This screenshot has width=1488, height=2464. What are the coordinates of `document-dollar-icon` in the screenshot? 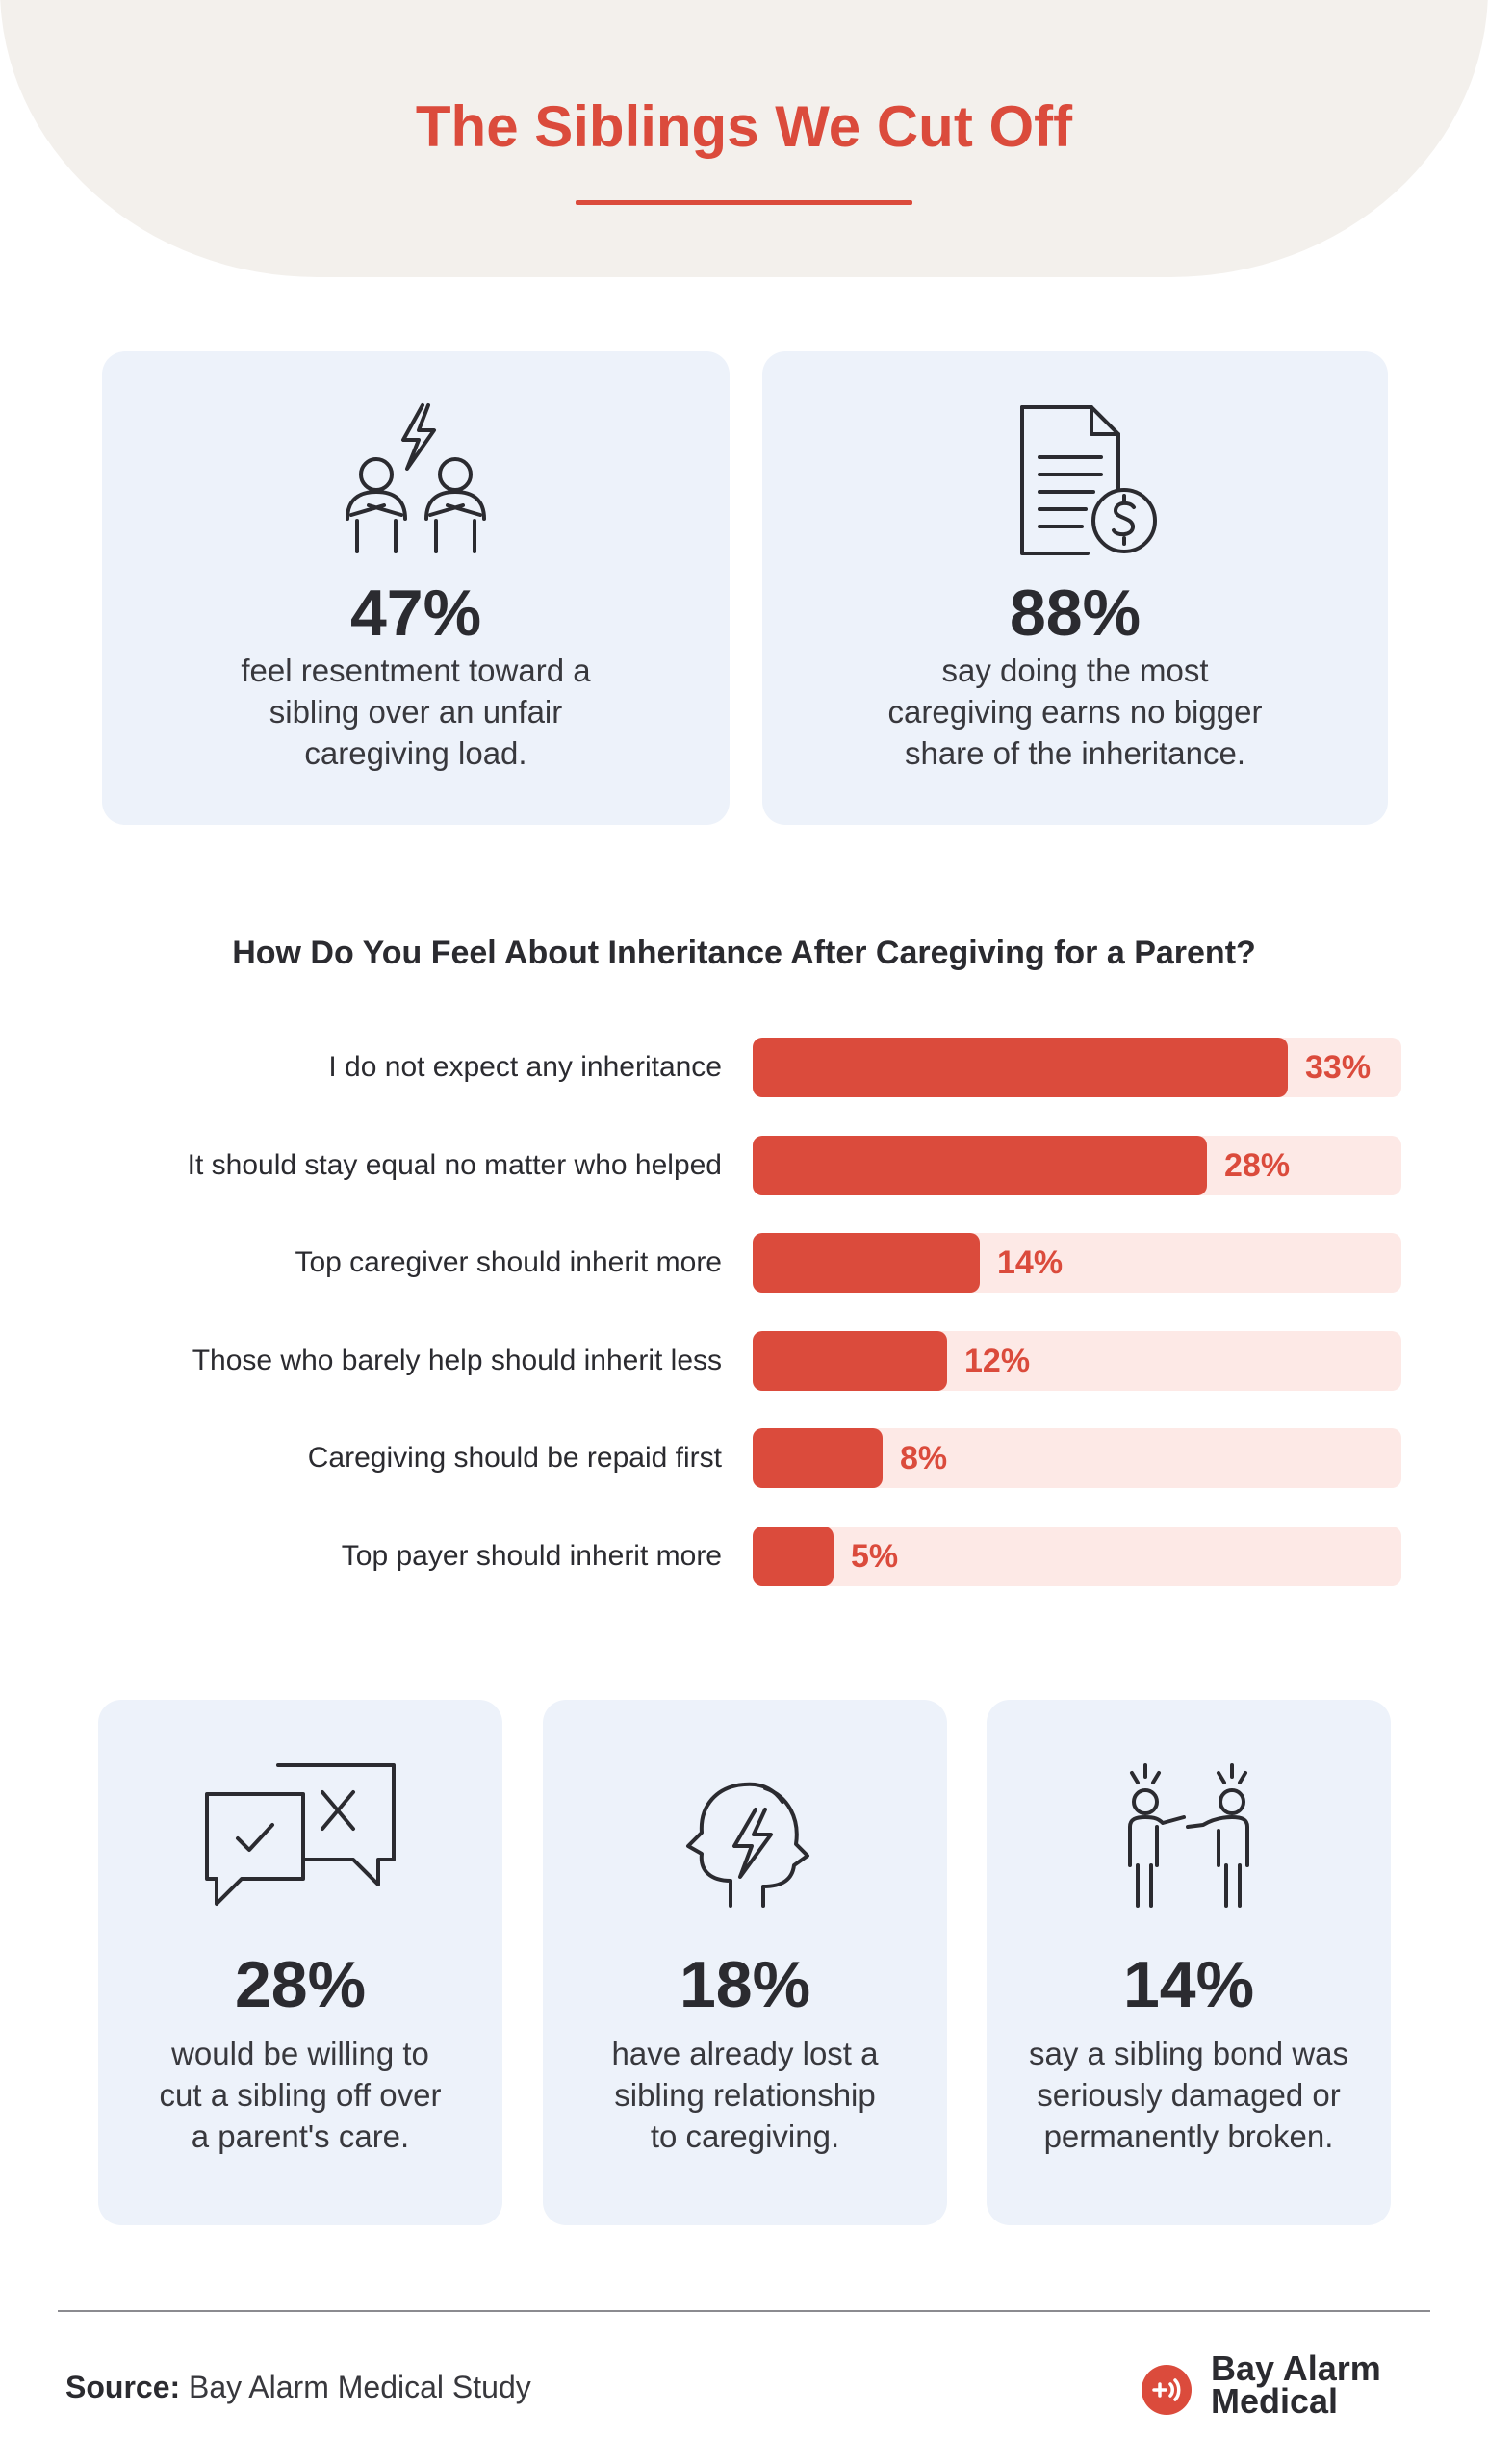 It's located at (1089, 480).